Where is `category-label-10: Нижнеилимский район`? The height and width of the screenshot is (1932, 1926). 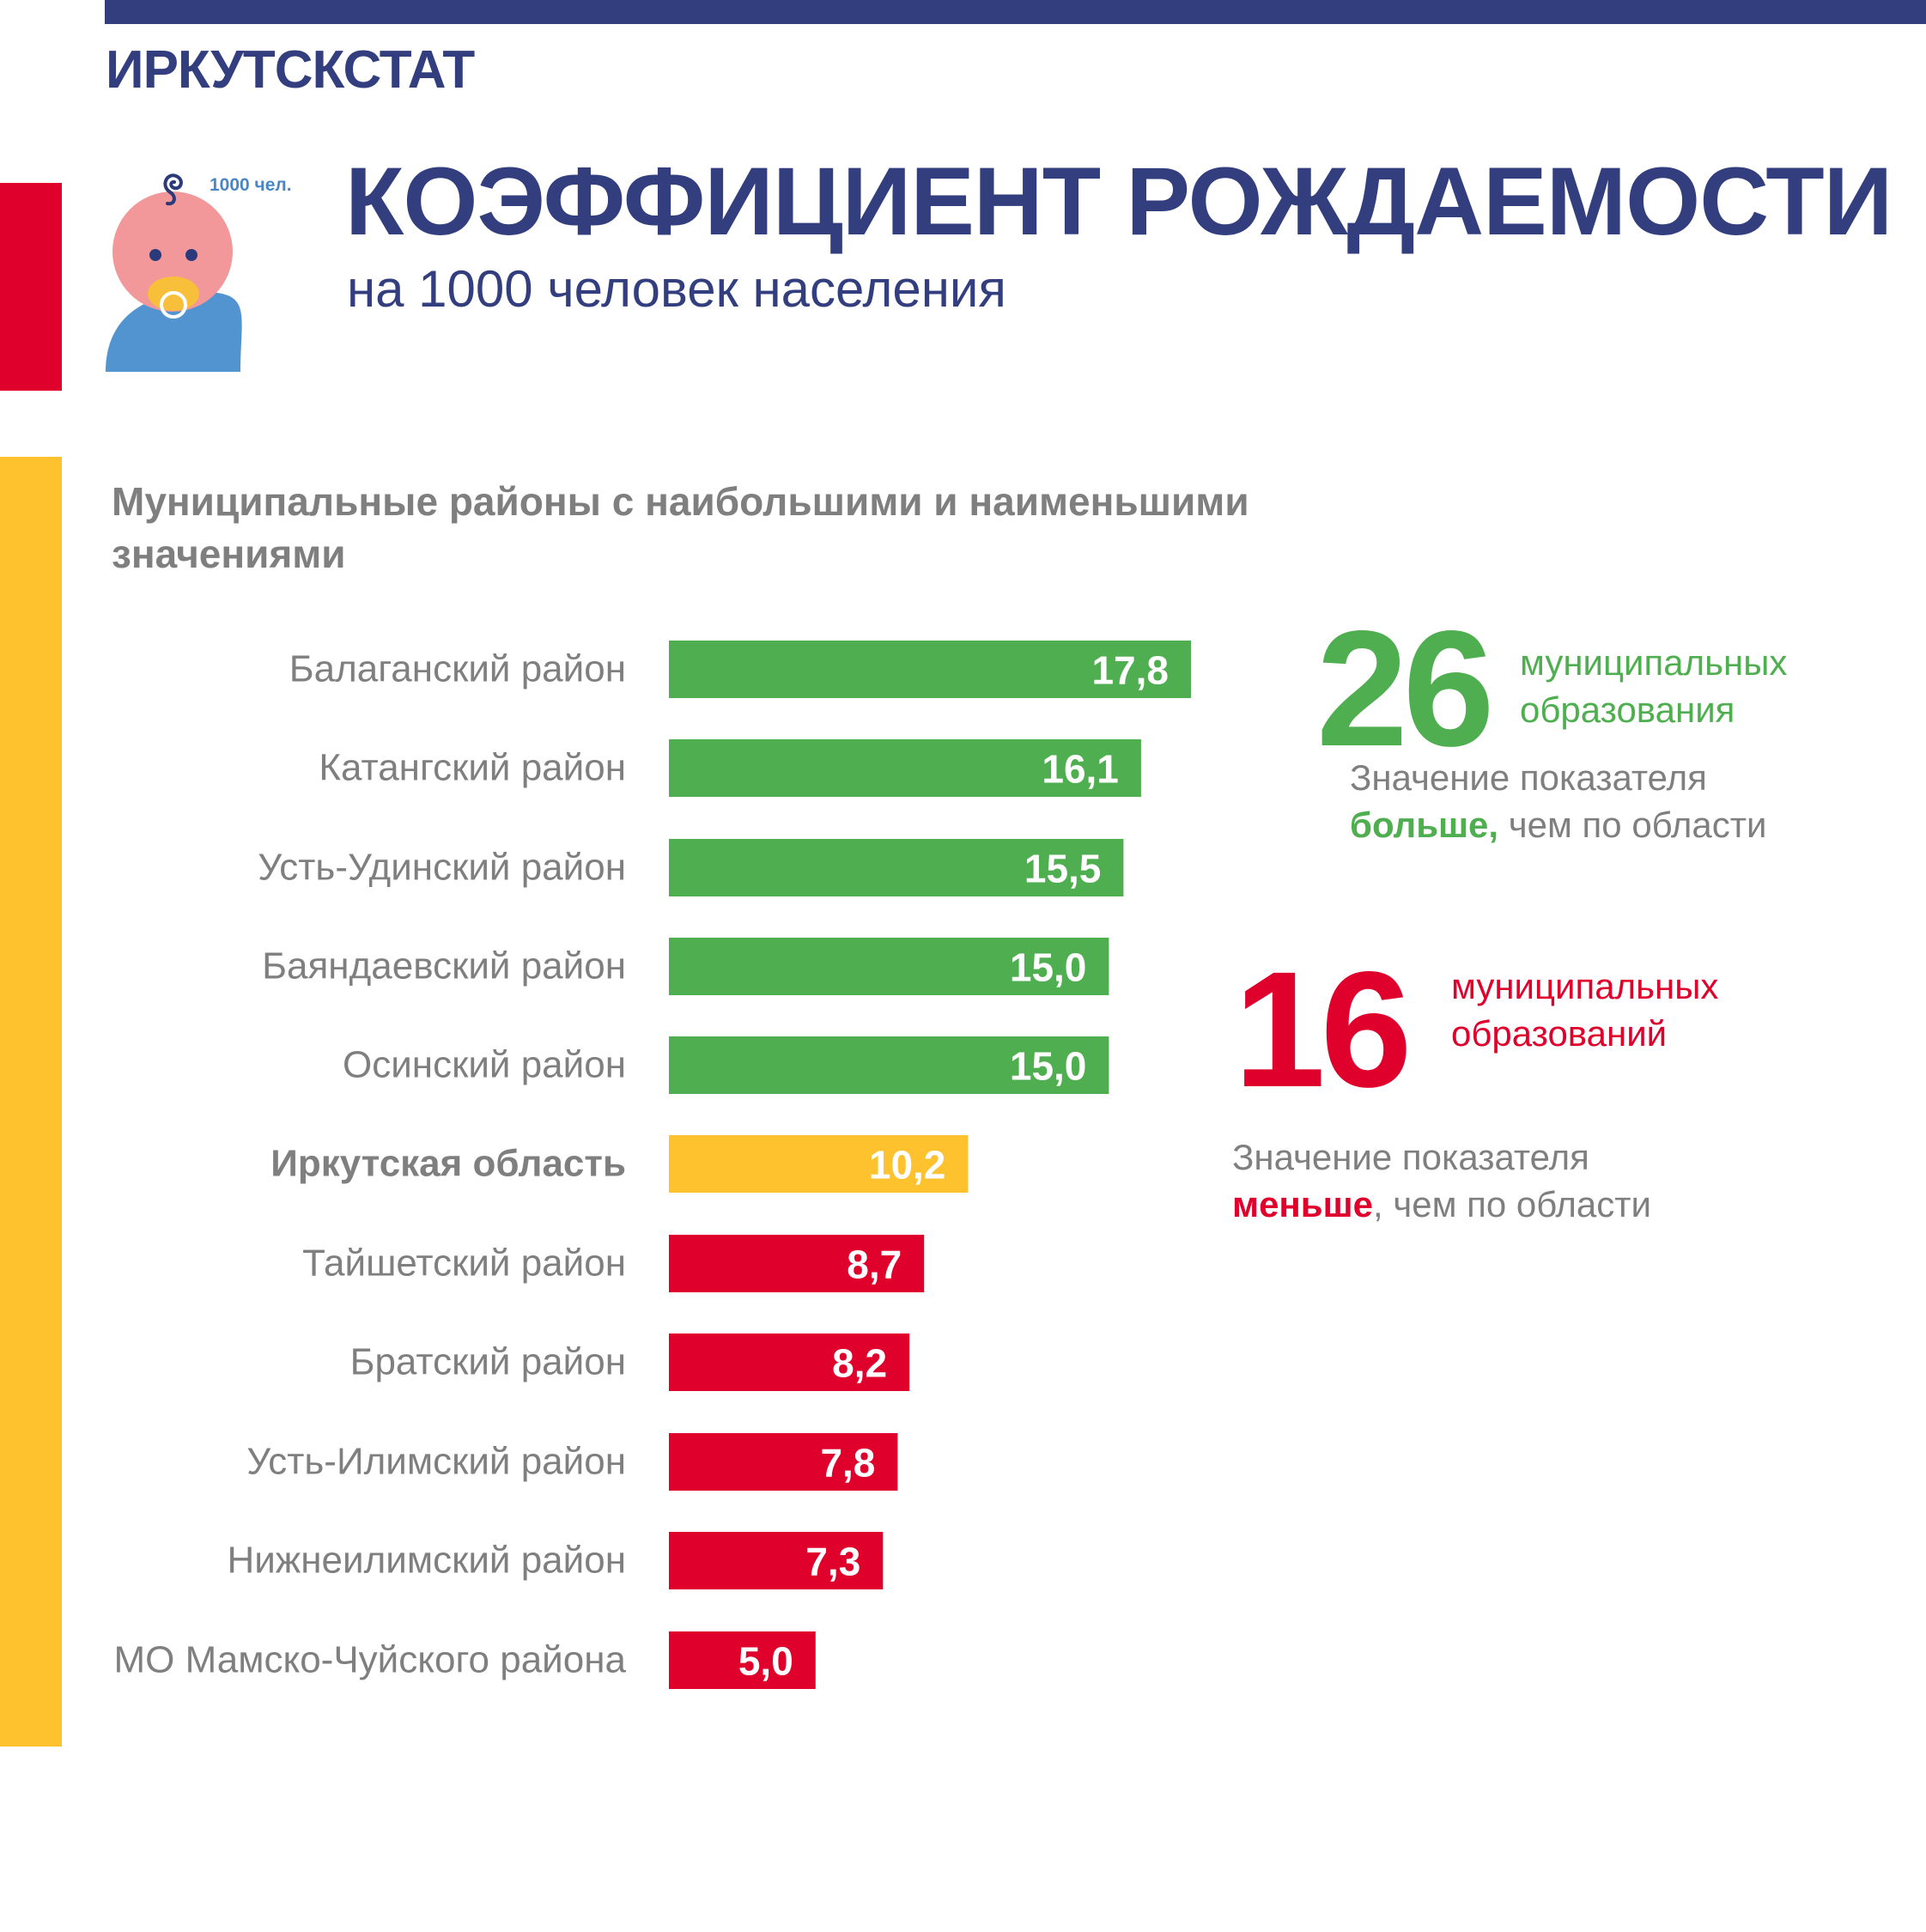 category-label-10: Нижнеилимский район is located at coordinates (426, 1561).